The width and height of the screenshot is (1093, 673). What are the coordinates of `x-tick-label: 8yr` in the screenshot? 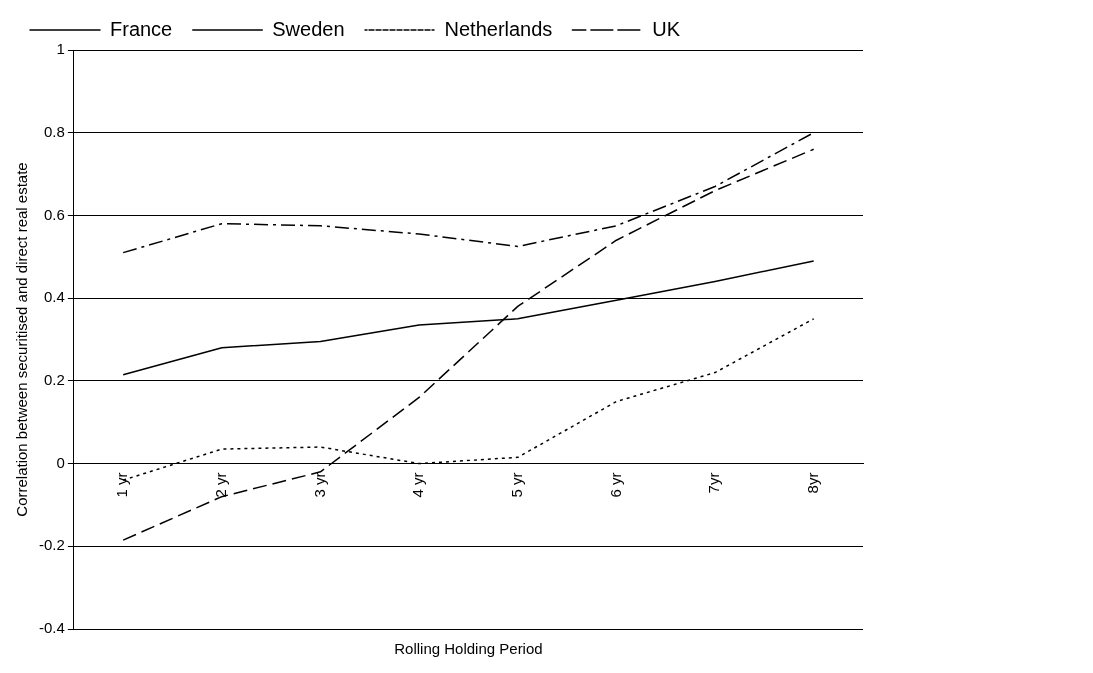 It's located at (812, 483).